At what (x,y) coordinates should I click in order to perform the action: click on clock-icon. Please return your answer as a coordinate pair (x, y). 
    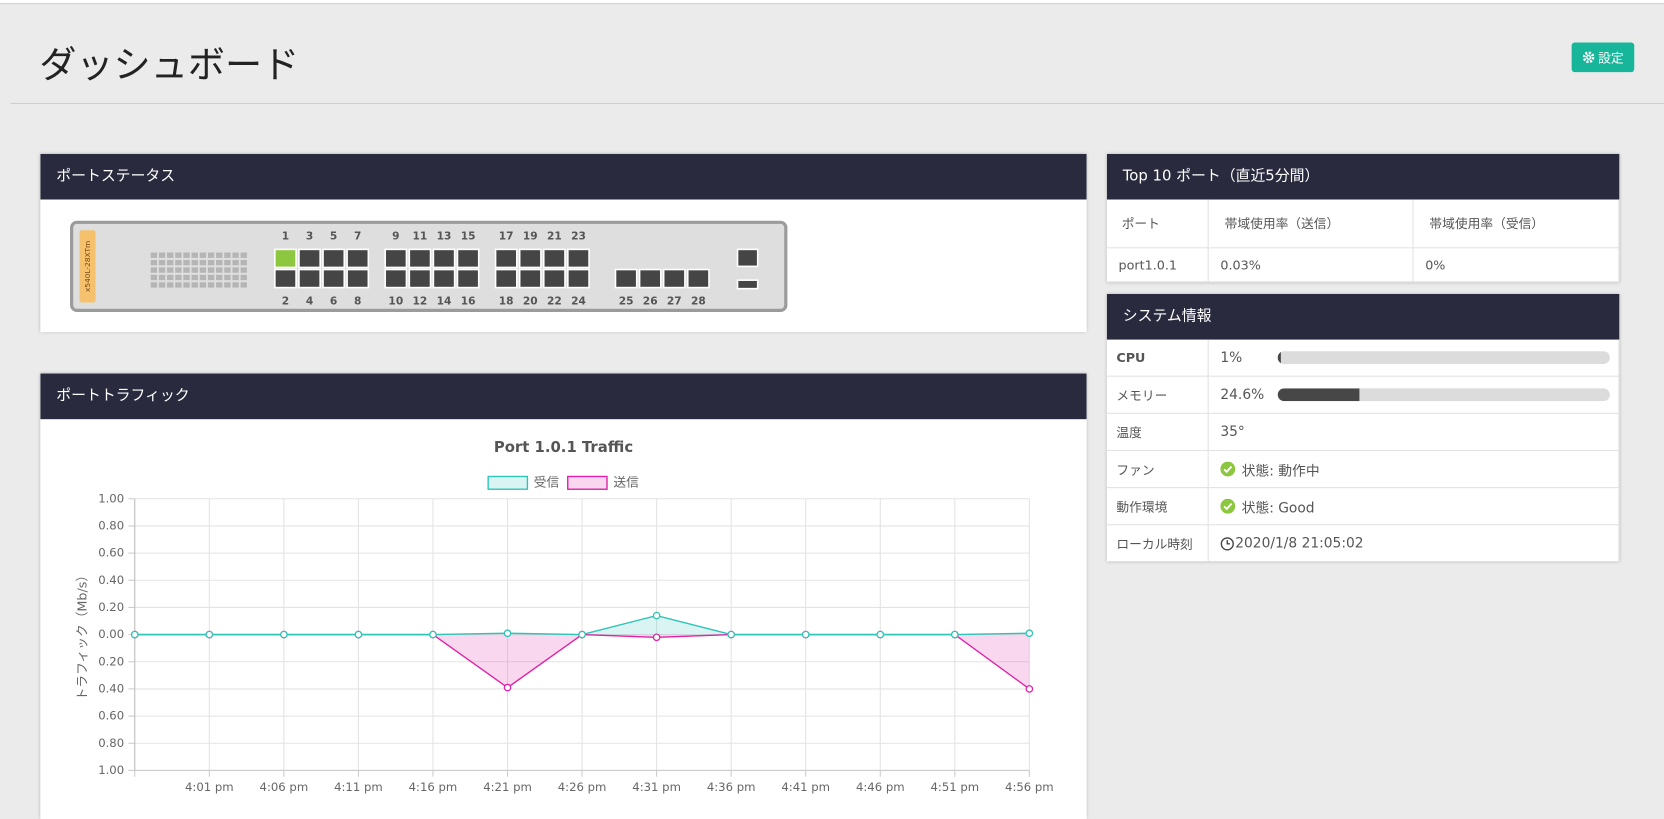
    Looking at the image, I should click on (1227, 543).